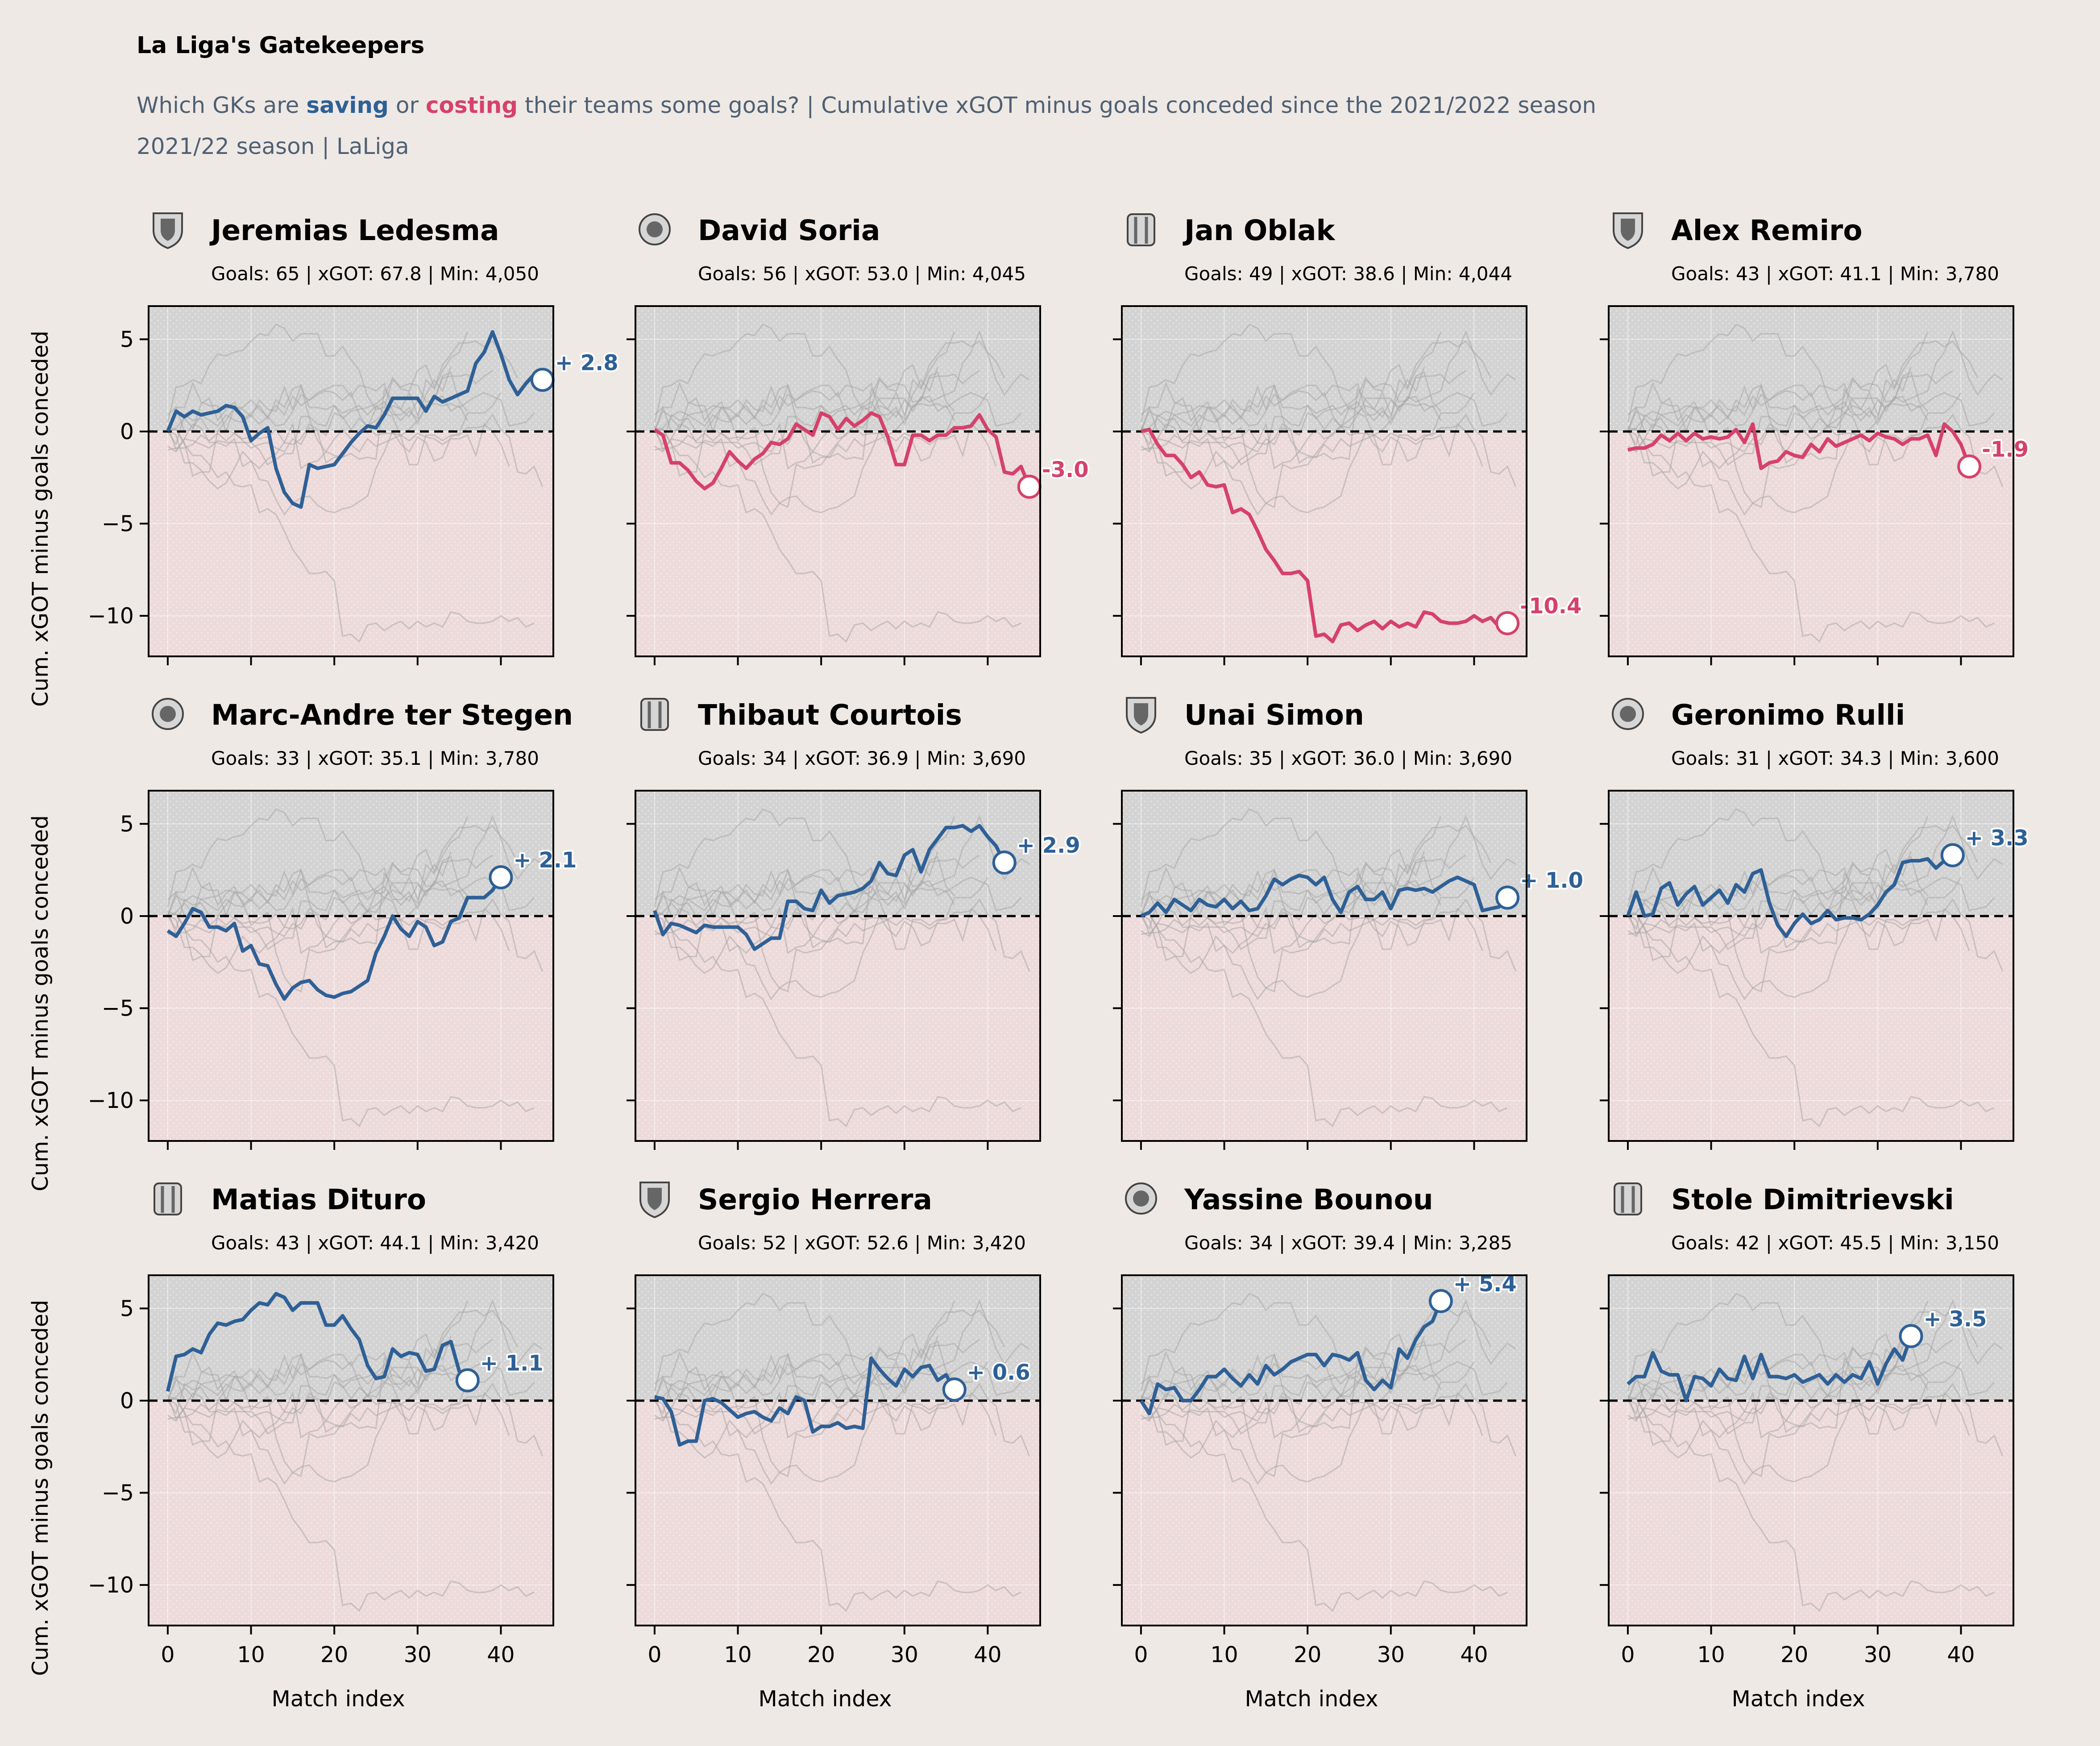  Describe the element at coordinates (1348, 274) in the screenshot. I see `goalkeeper-stats: Goals: 49 | xGOT: 38.6 | Min: 4,044` at that location.